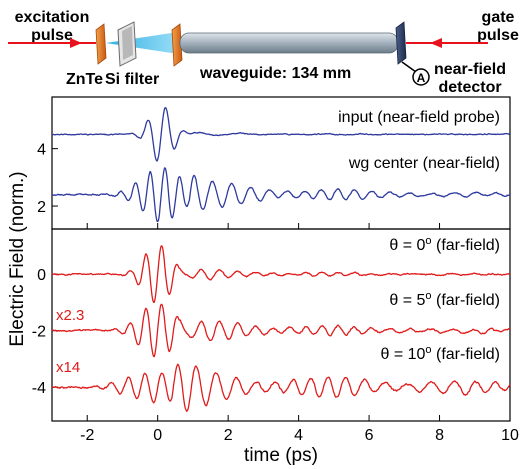 This screenshot has width=531, height=469. I want to click on top-panel-y-tick-label: 2, so click(41, 207).